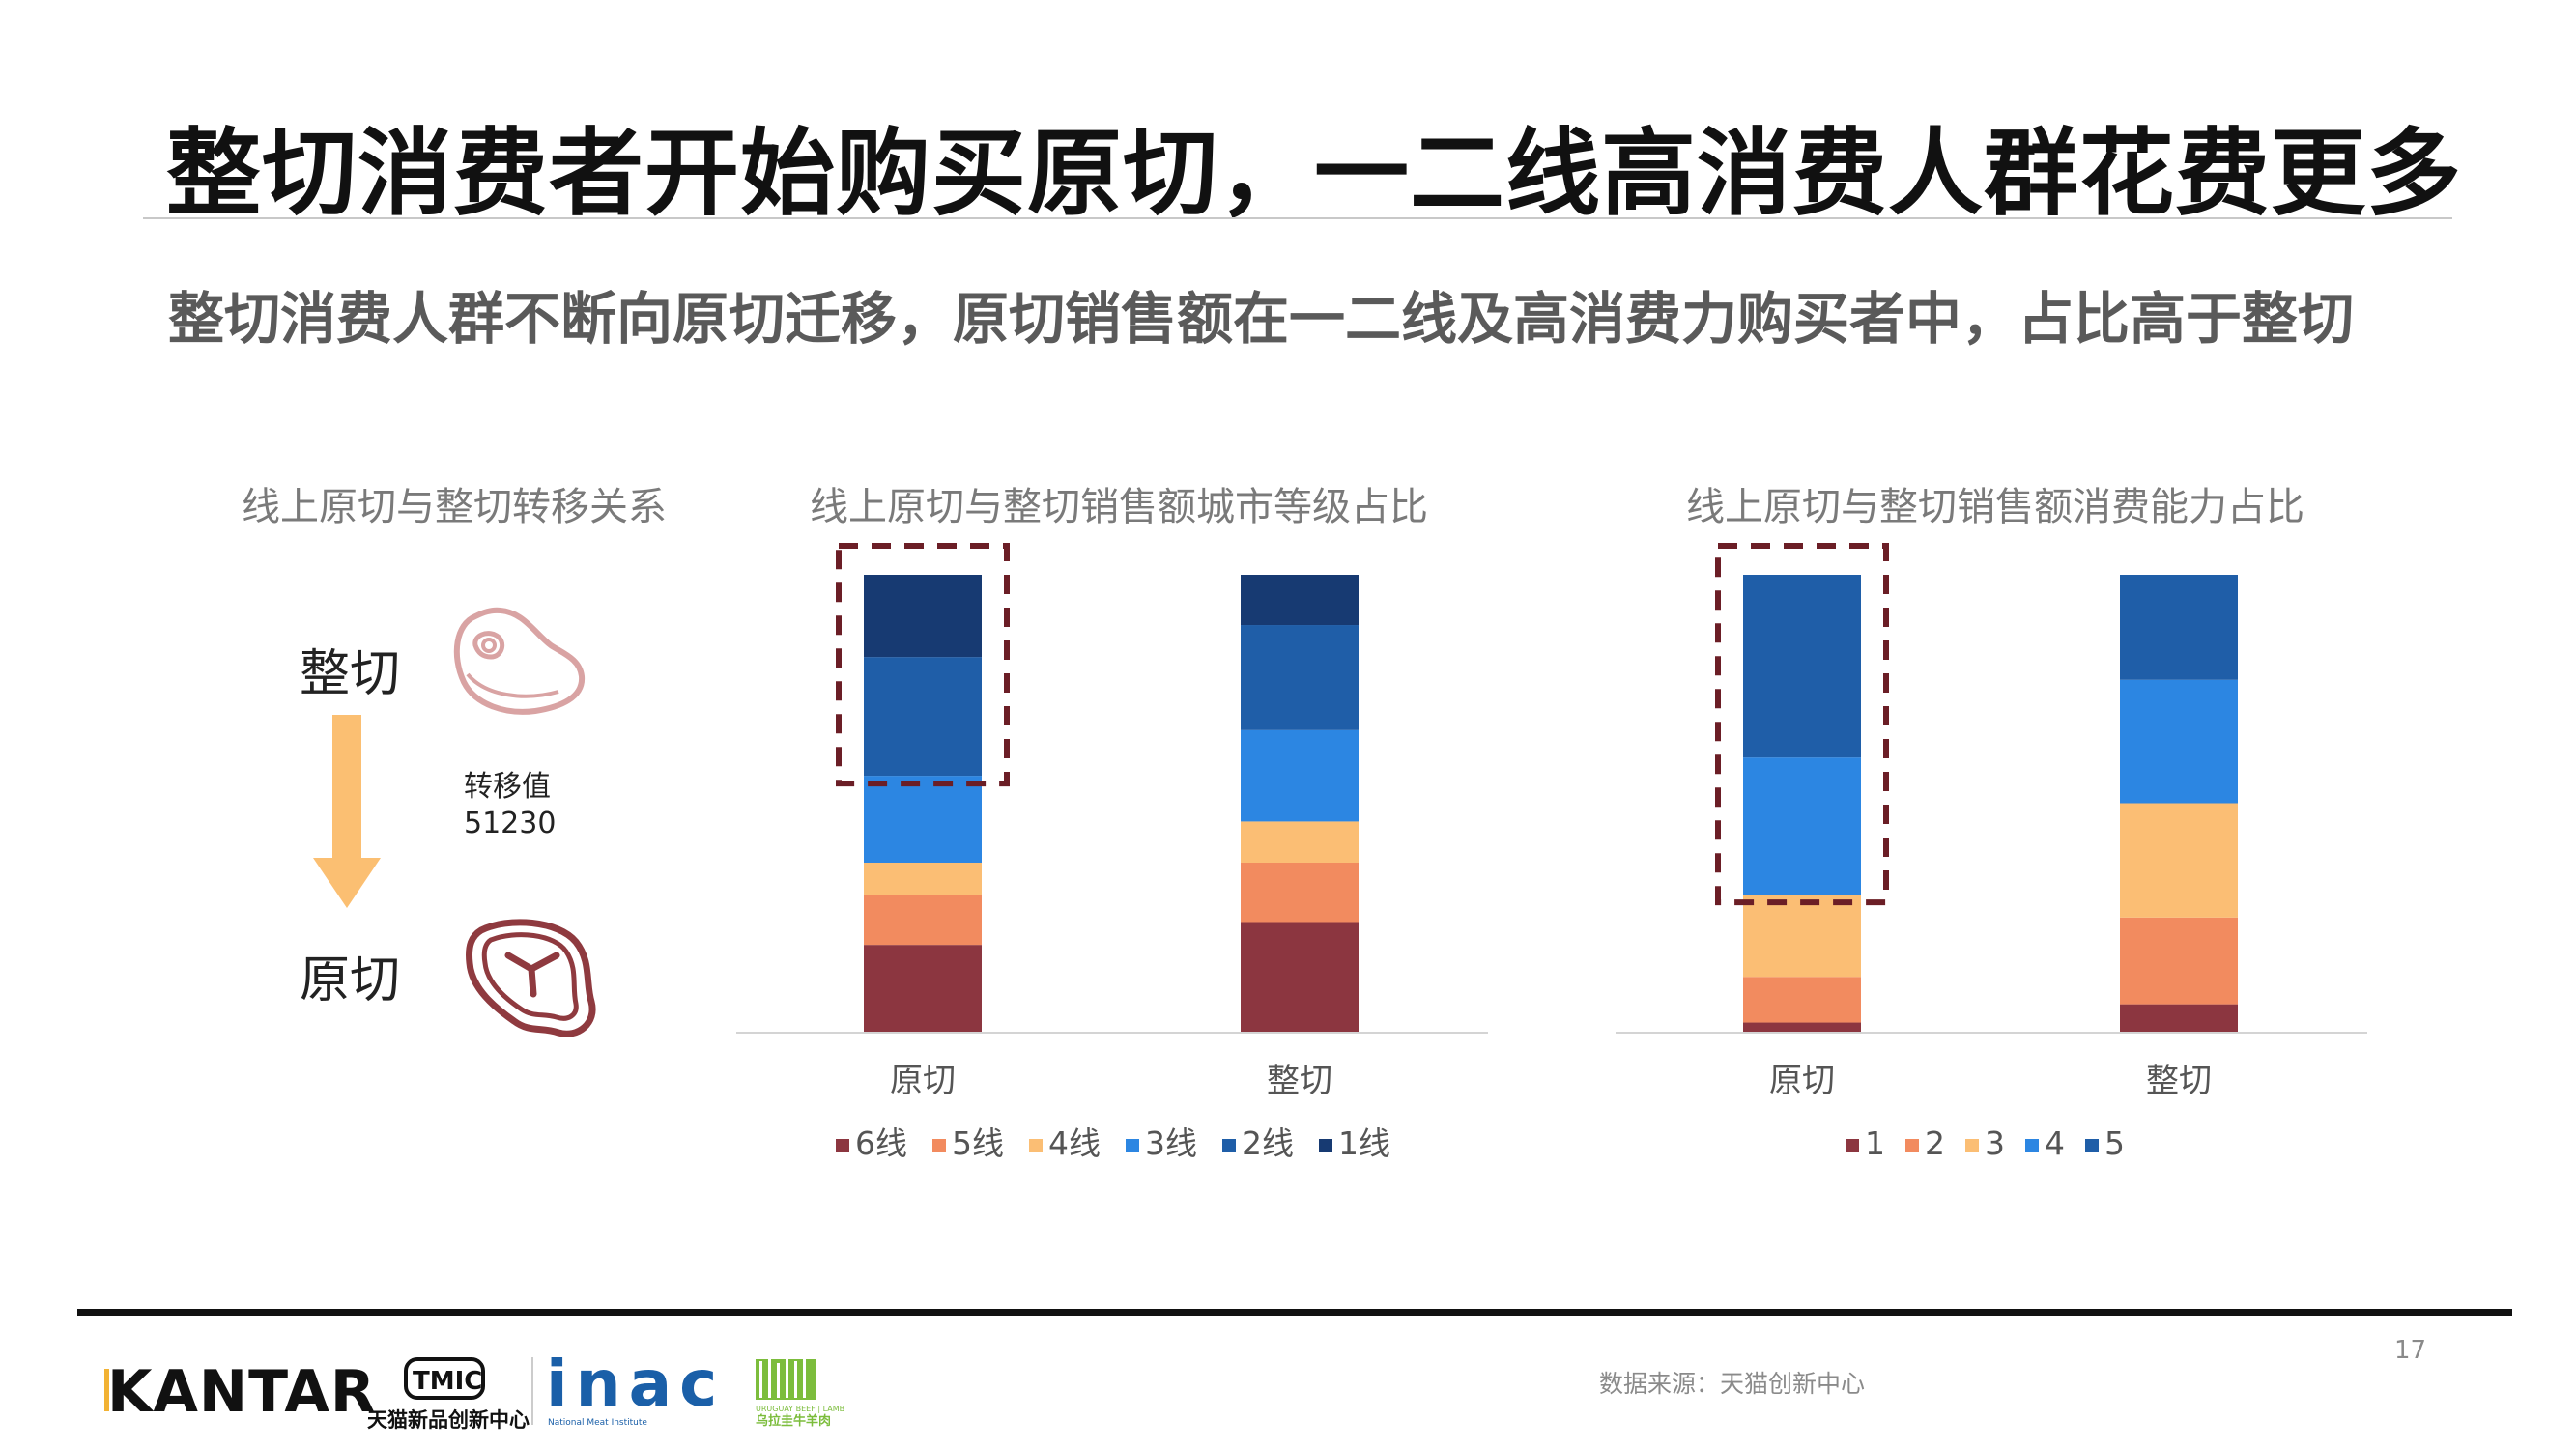 The width and height of the screenshot is (2576, 1449). Describe the element at coordinates (1992, 852) in the screenshot. I see `consumption-power-chart: 原切 整切 1 2 3 4 5` at that location.